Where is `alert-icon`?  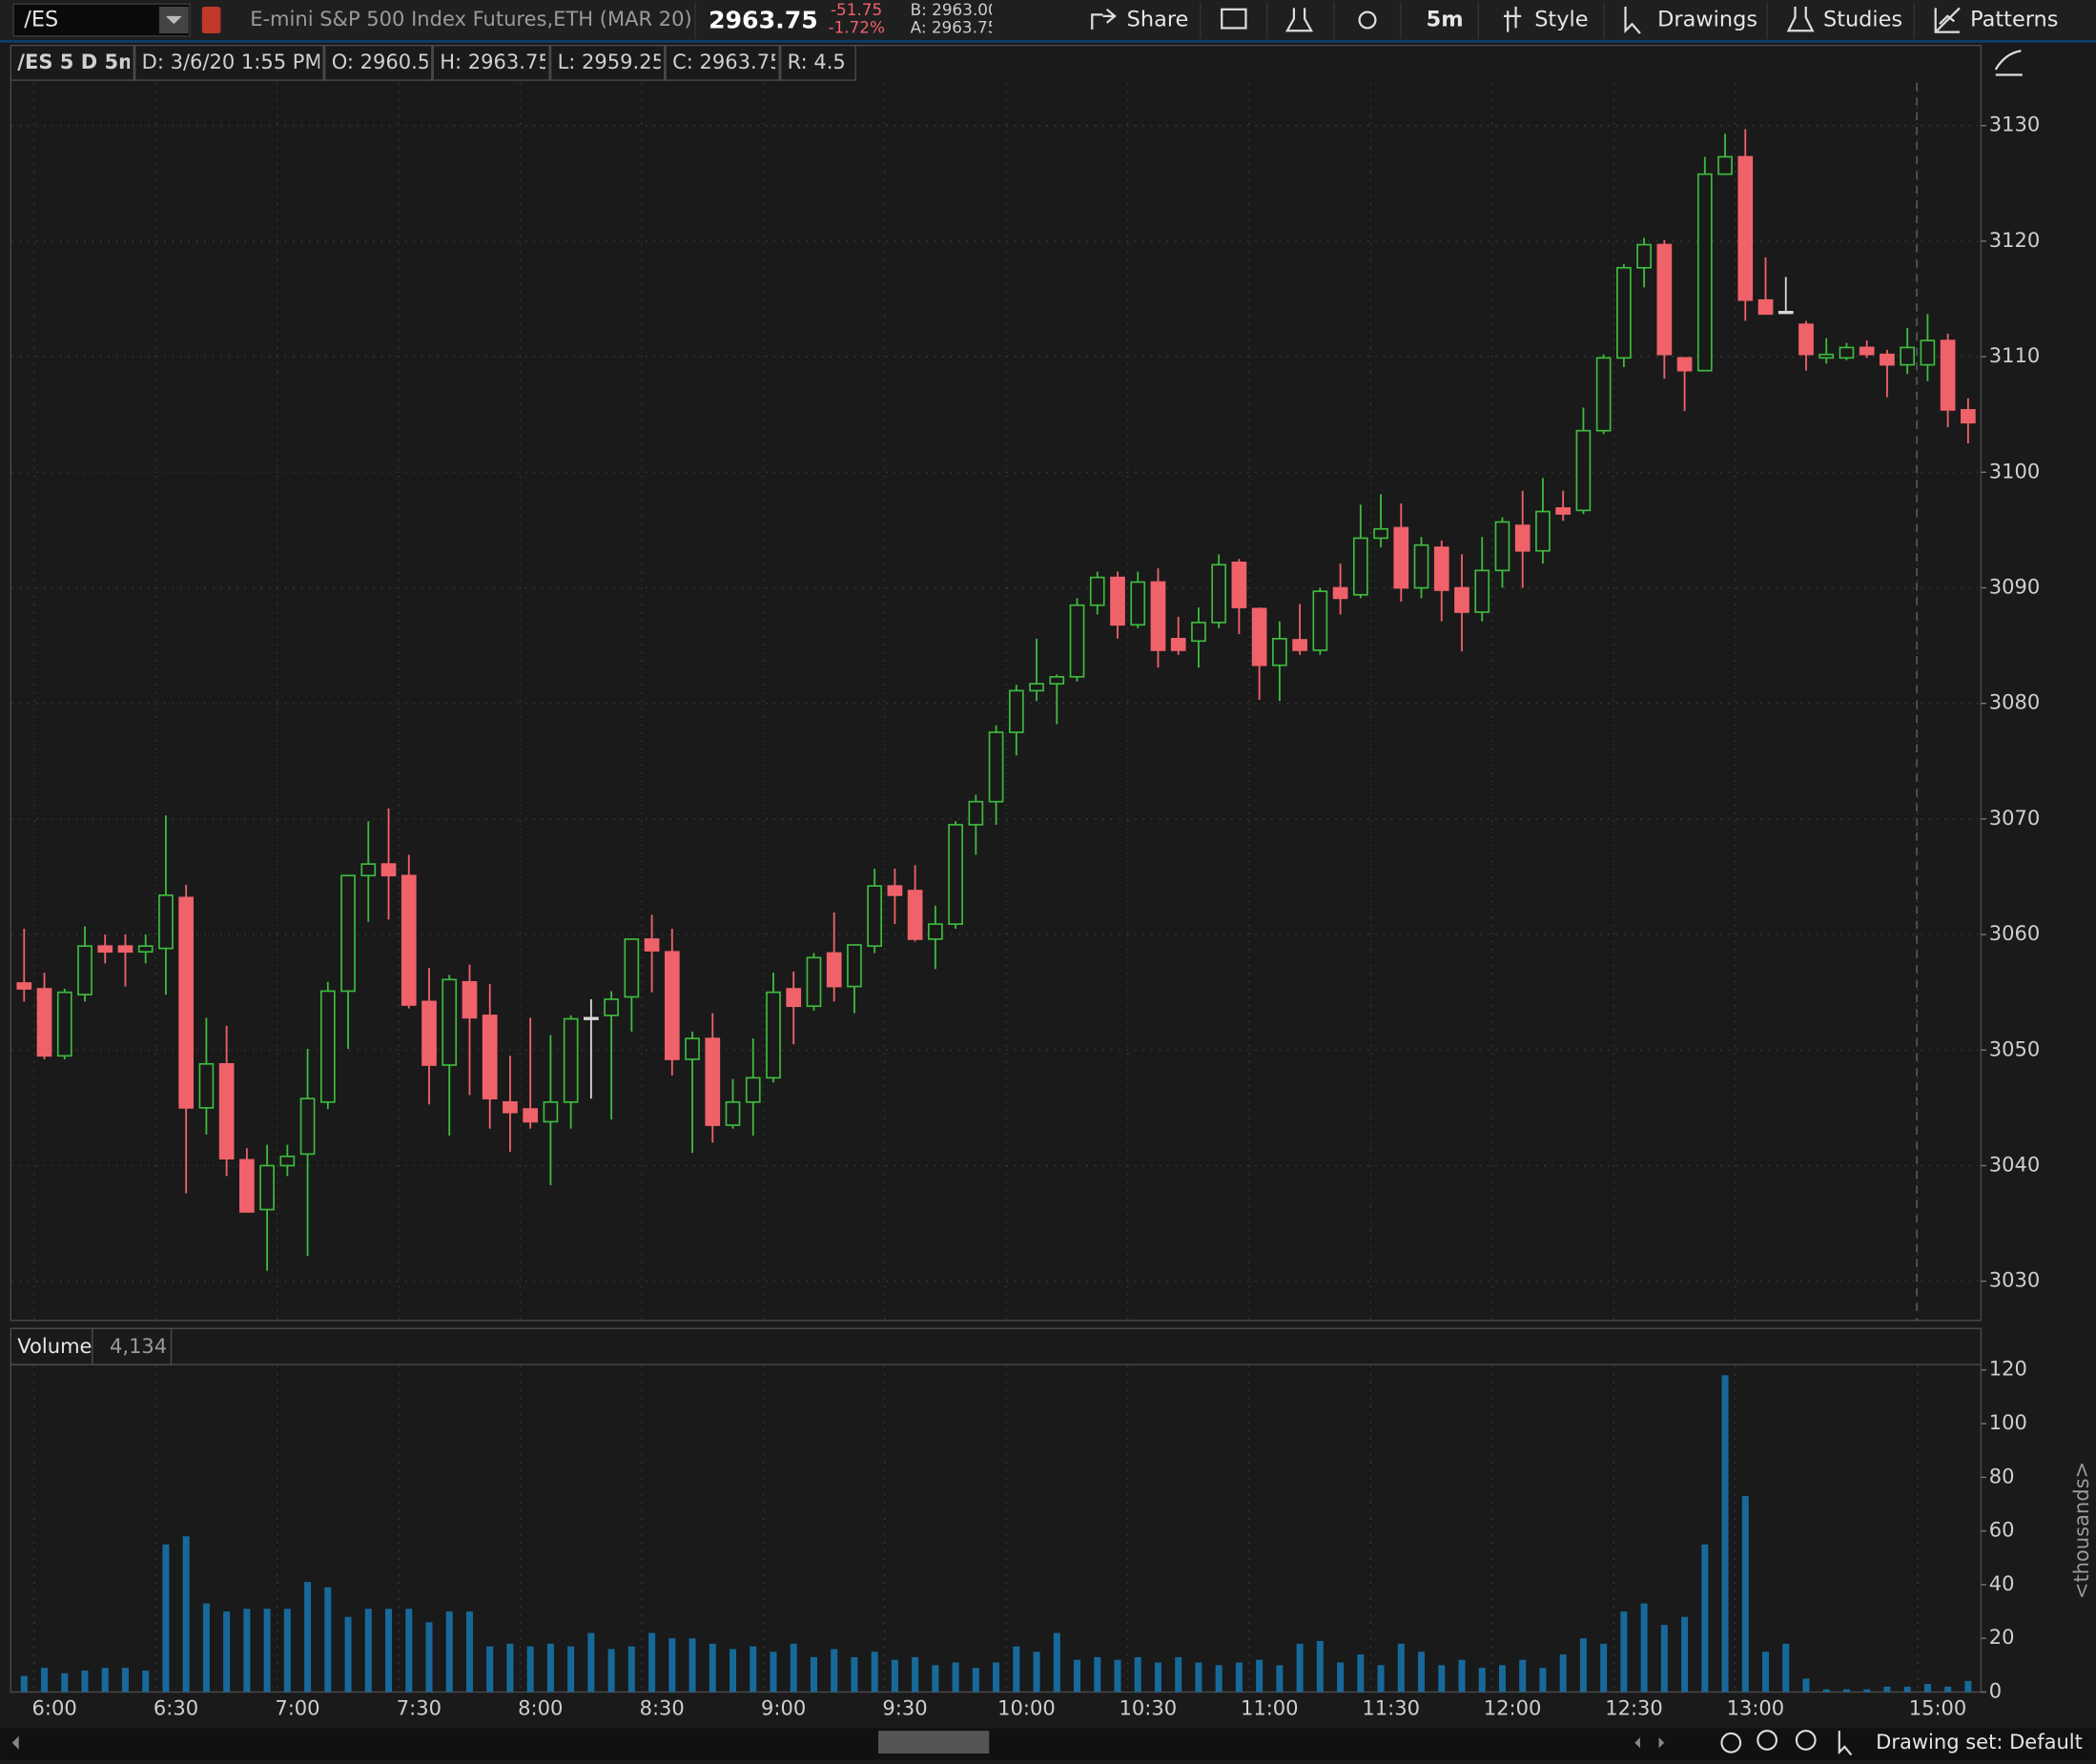
alert-icon is located at coordinates (211, 20).